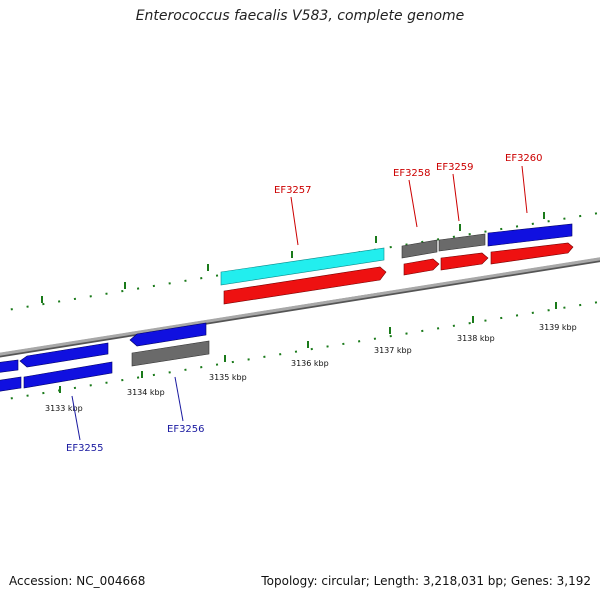 The width and height of the screenshot is (600, 600). I want to click on gene-feature-ef3258, so click(419, 249).